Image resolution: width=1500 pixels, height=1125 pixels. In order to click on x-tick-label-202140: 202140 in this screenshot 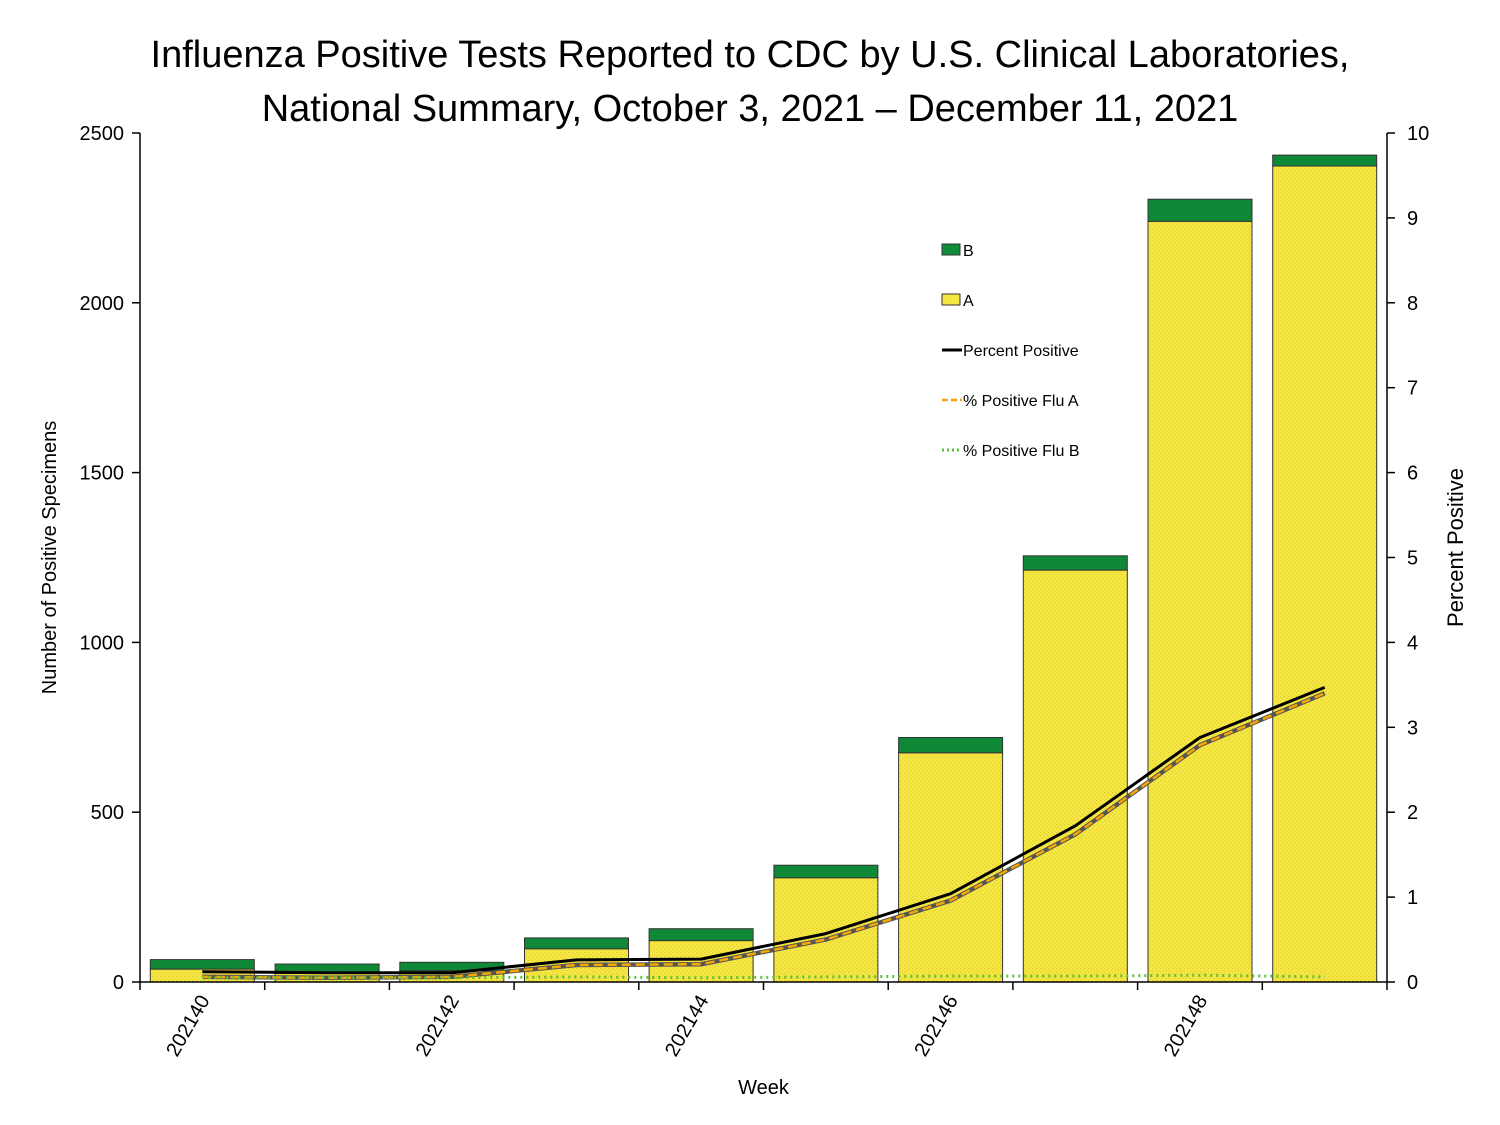, I will do `click(188, 1026)`.